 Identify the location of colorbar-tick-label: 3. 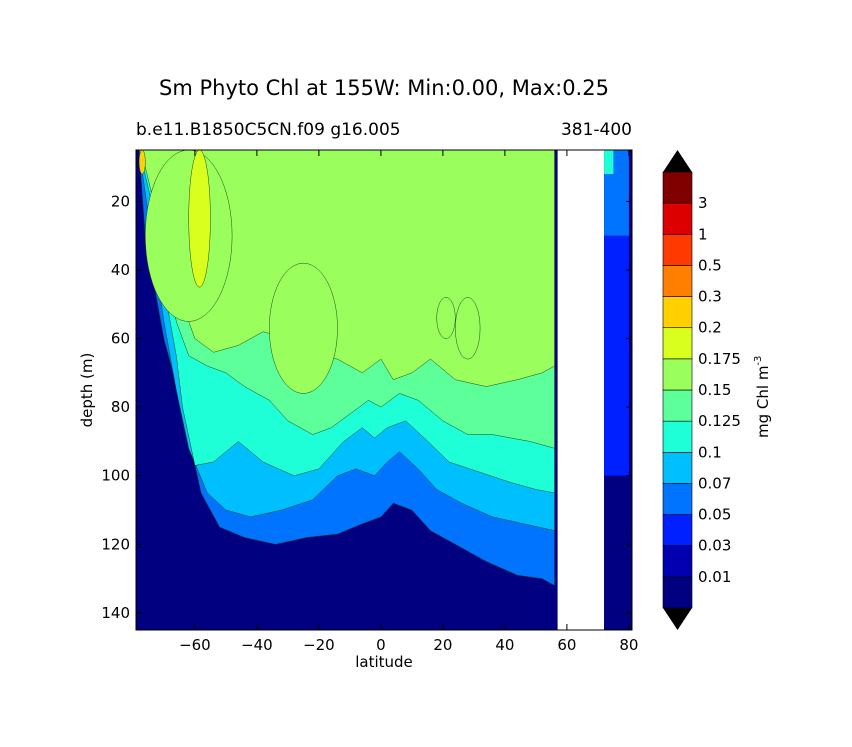
(703, 203).